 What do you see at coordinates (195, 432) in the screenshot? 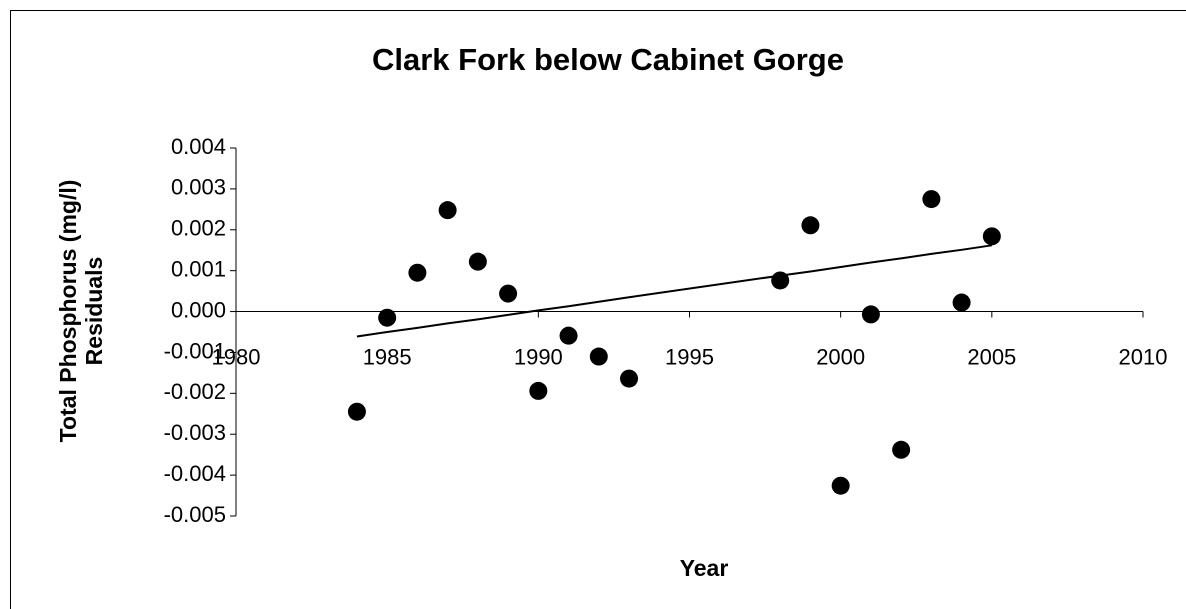
I see `y-tick-label: -0.003` at bounding box center [195, 432].